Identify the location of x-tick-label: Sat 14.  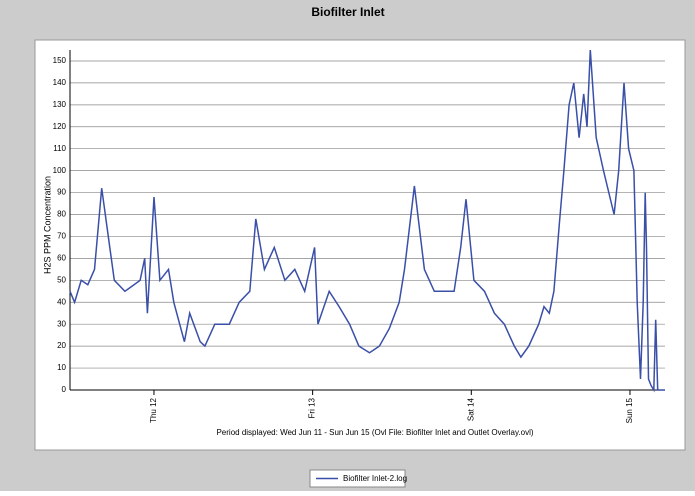
(470, 409).